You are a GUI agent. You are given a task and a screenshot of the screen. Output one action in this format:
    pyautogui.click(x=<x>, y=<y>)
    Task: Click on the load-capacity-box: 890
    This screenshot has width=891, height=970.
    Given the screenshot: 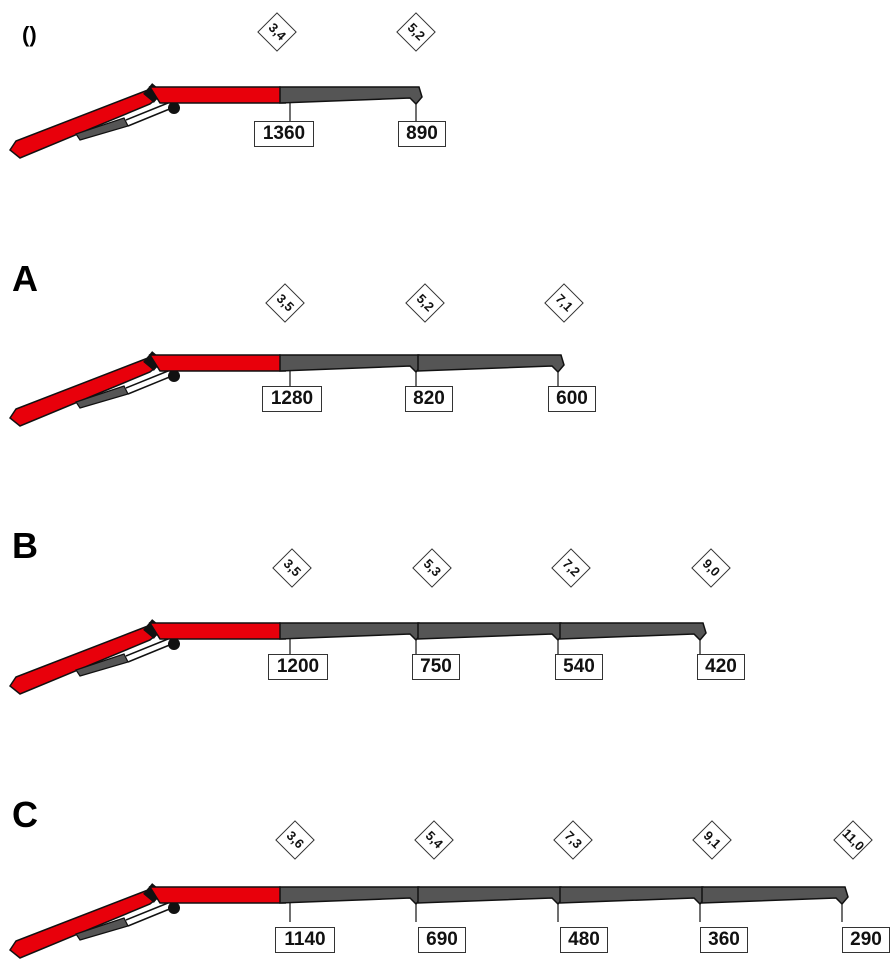 What is the action you would take?
    pyautogui.click(x=422, y=134)
    